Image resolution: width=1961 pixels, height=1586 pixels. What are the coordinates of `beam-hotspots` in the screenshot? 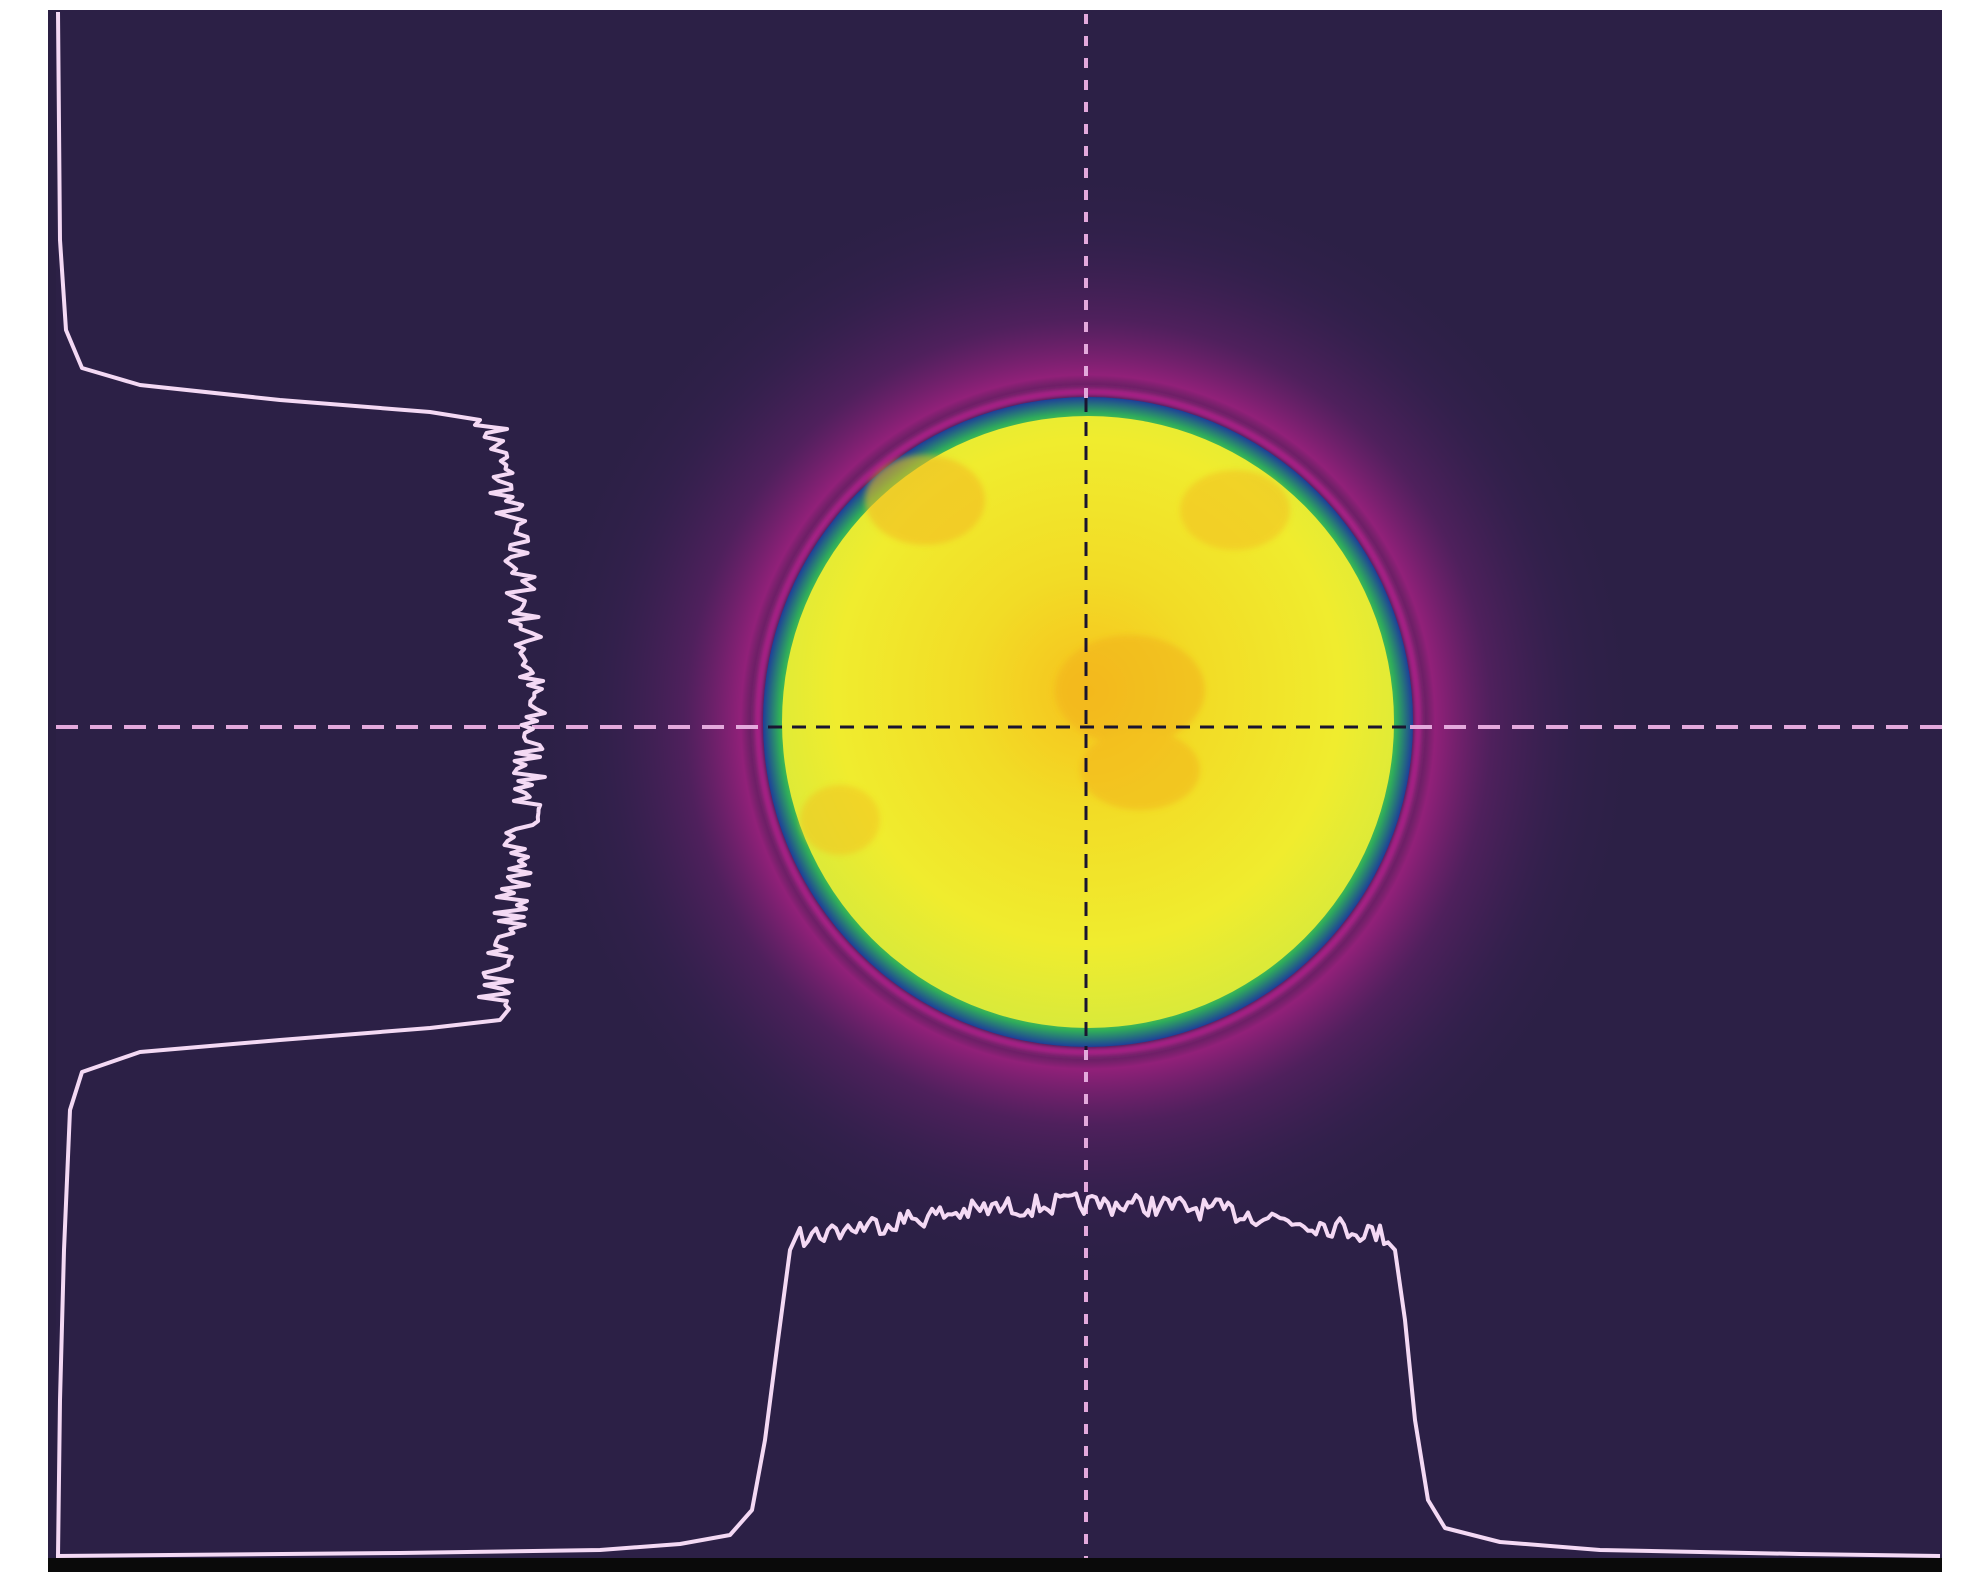 It's located at (1045, 655).